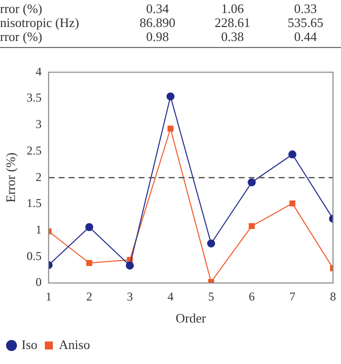 This screenshot has width=341, height=364. Describe the element at coordinates (233, 22) in the screenshot. I see `text: 228.61` at that location.